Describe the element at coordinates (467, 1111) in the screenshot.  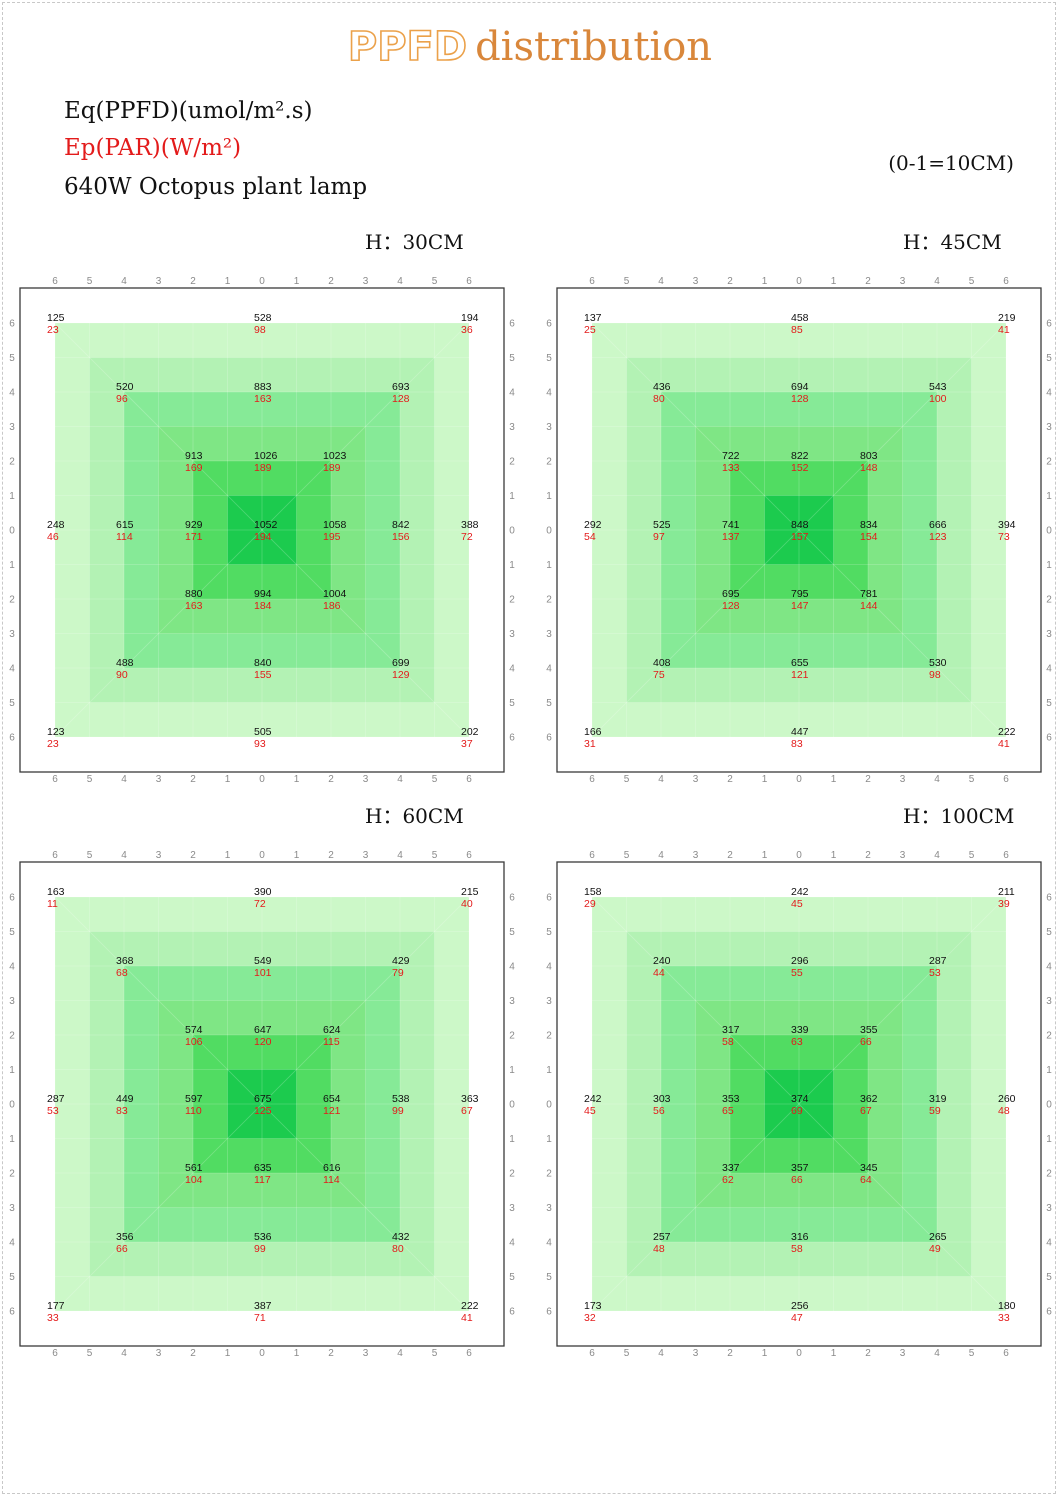
I see `par-value-label: 67` at that location.